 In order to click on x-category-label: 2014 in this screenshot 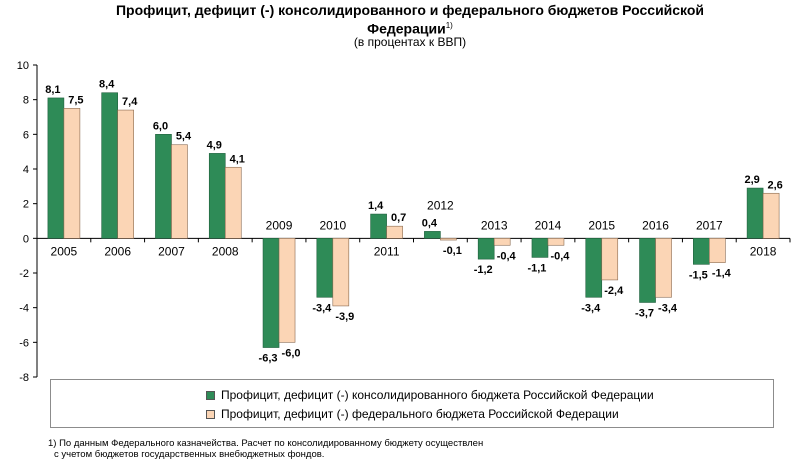, I will do `click(548, 225)`.